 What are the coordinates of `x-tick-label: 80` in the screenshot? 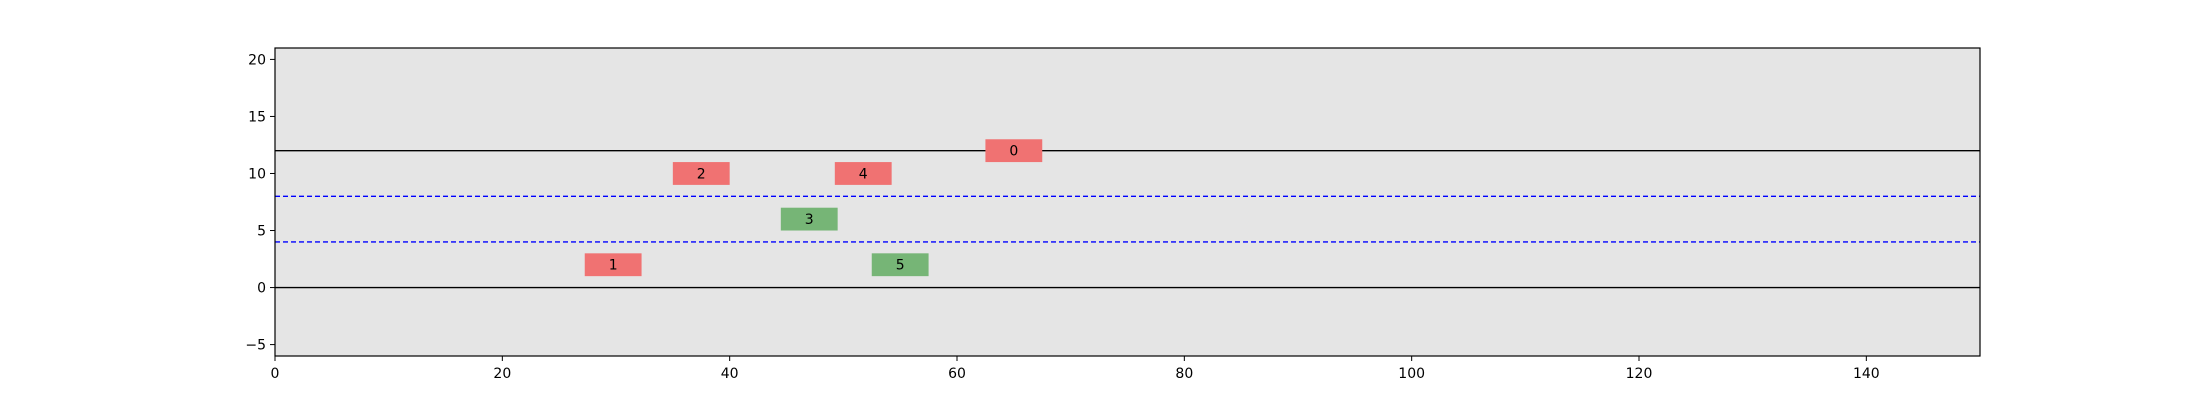 It's located at (1184, 374).